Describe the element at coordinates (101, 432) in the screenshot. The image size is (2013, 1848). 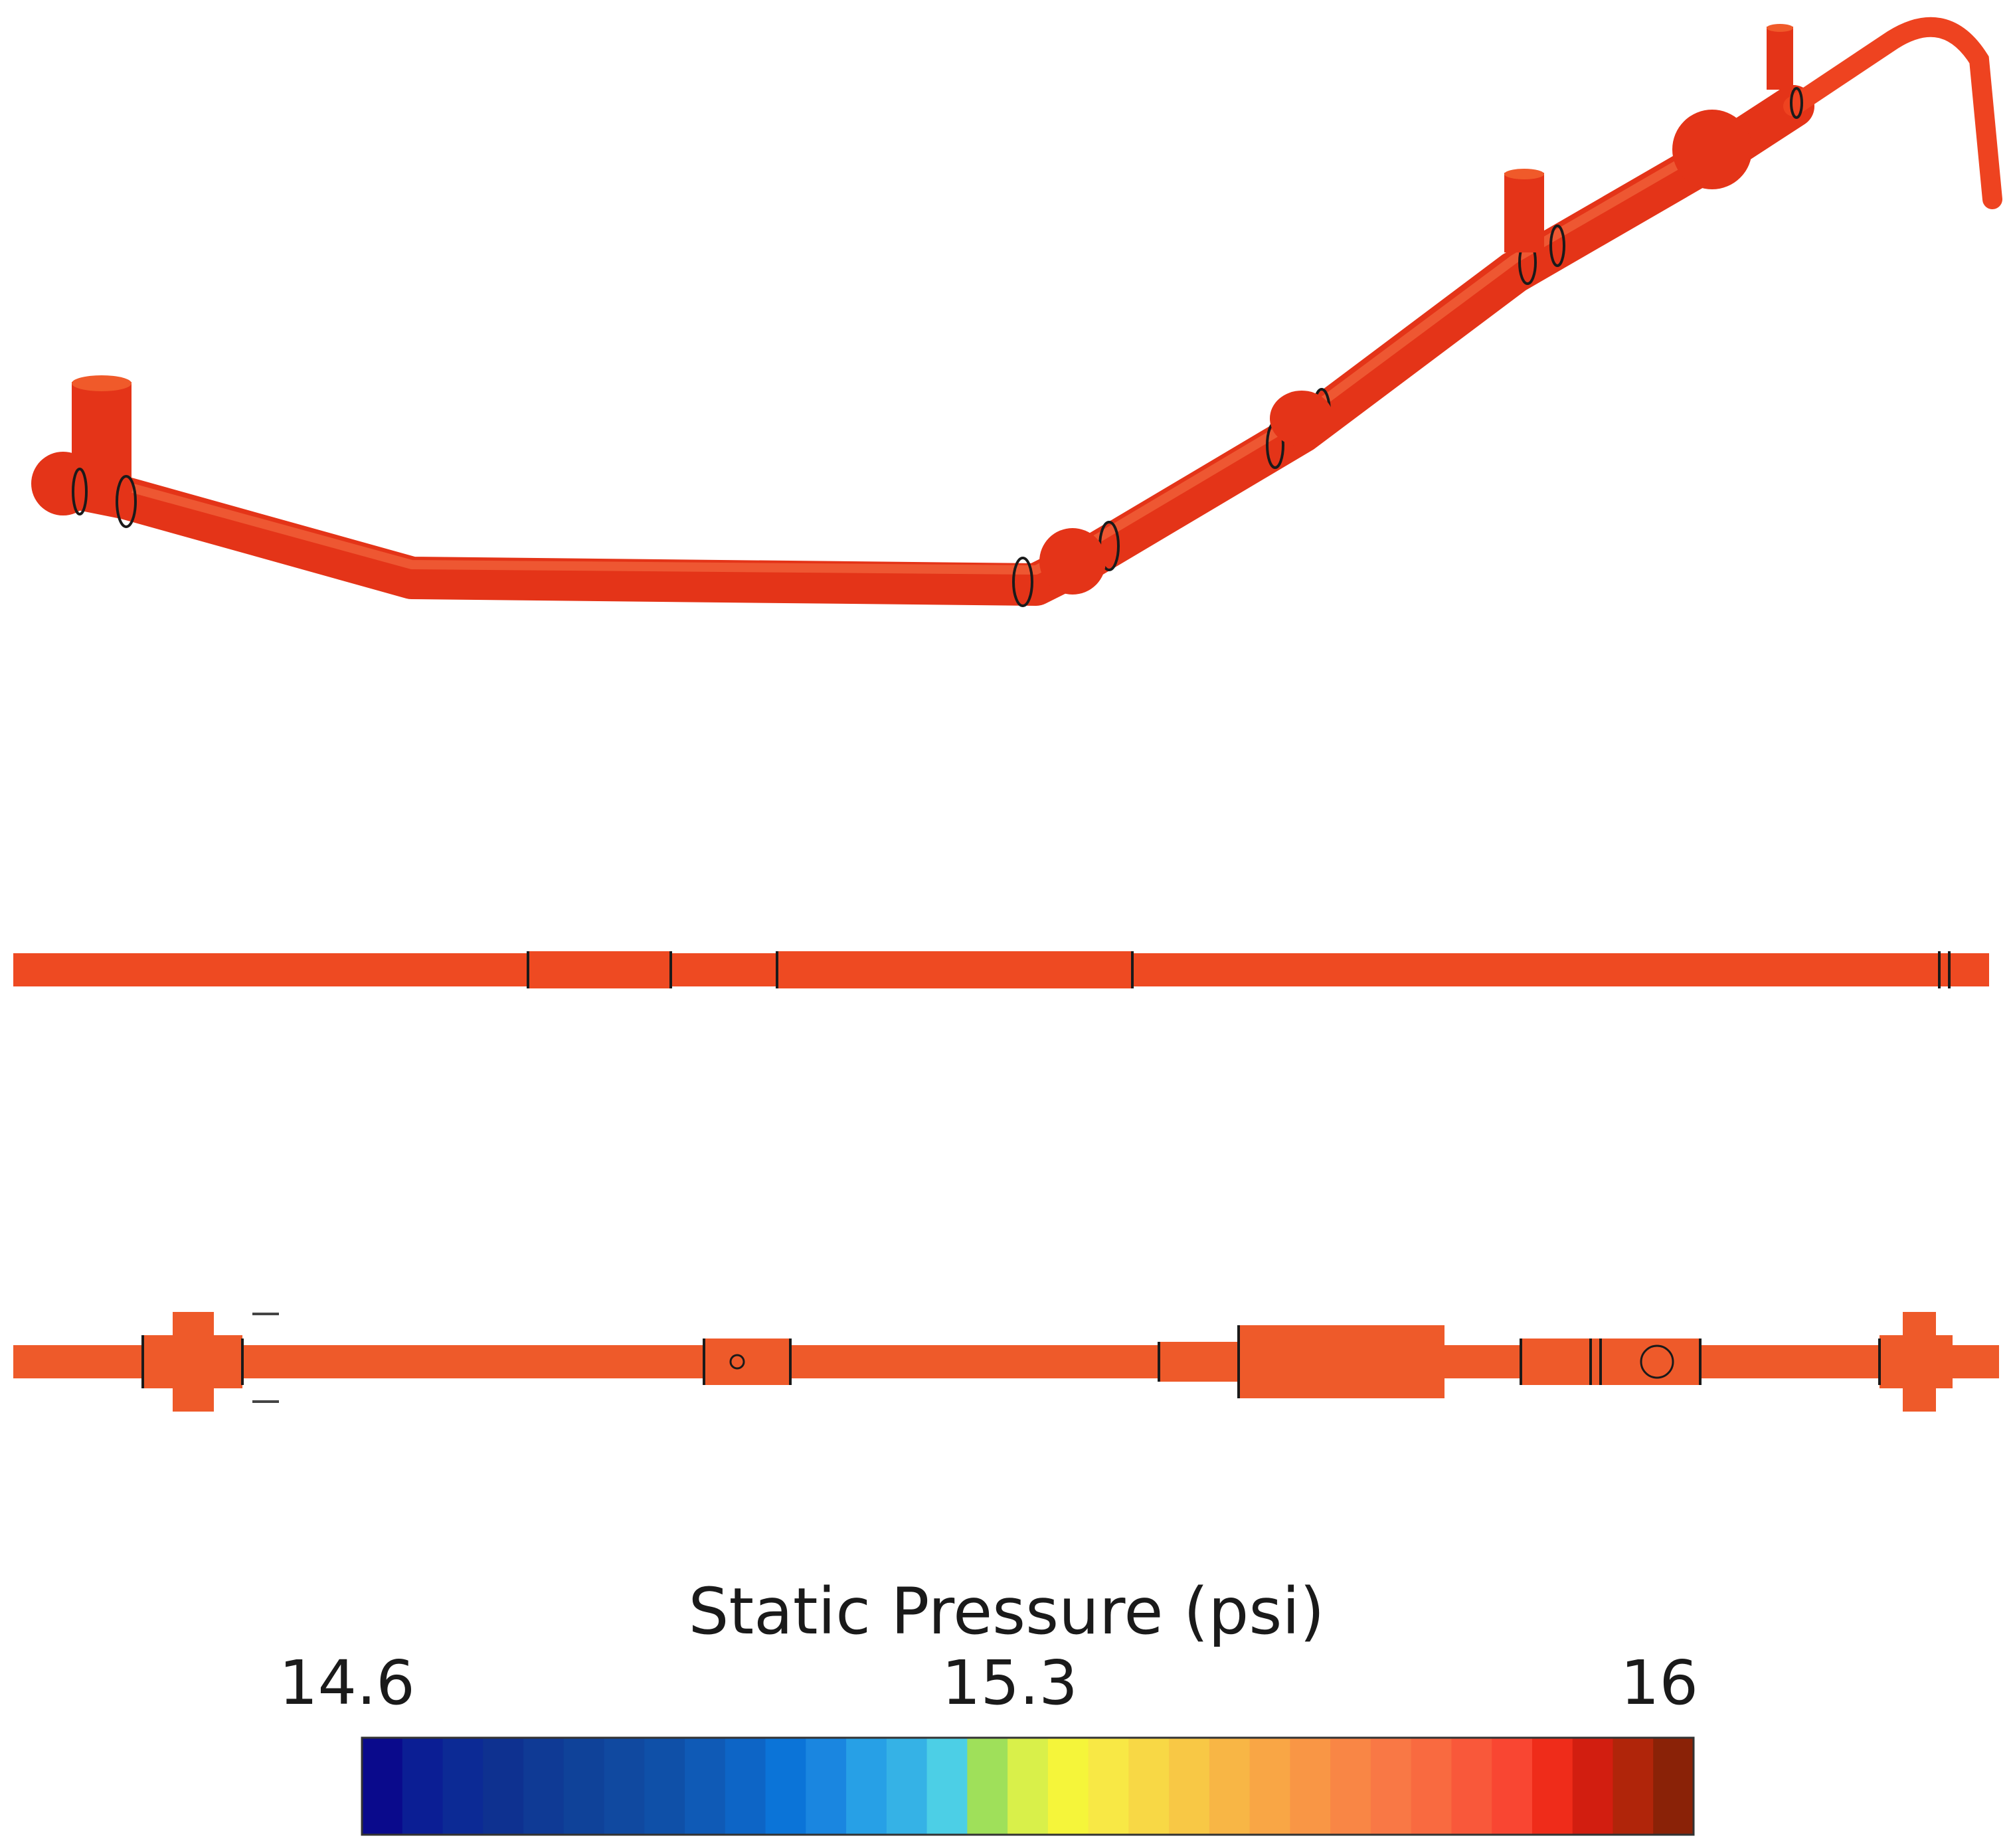
I see `riser-left` at that location.